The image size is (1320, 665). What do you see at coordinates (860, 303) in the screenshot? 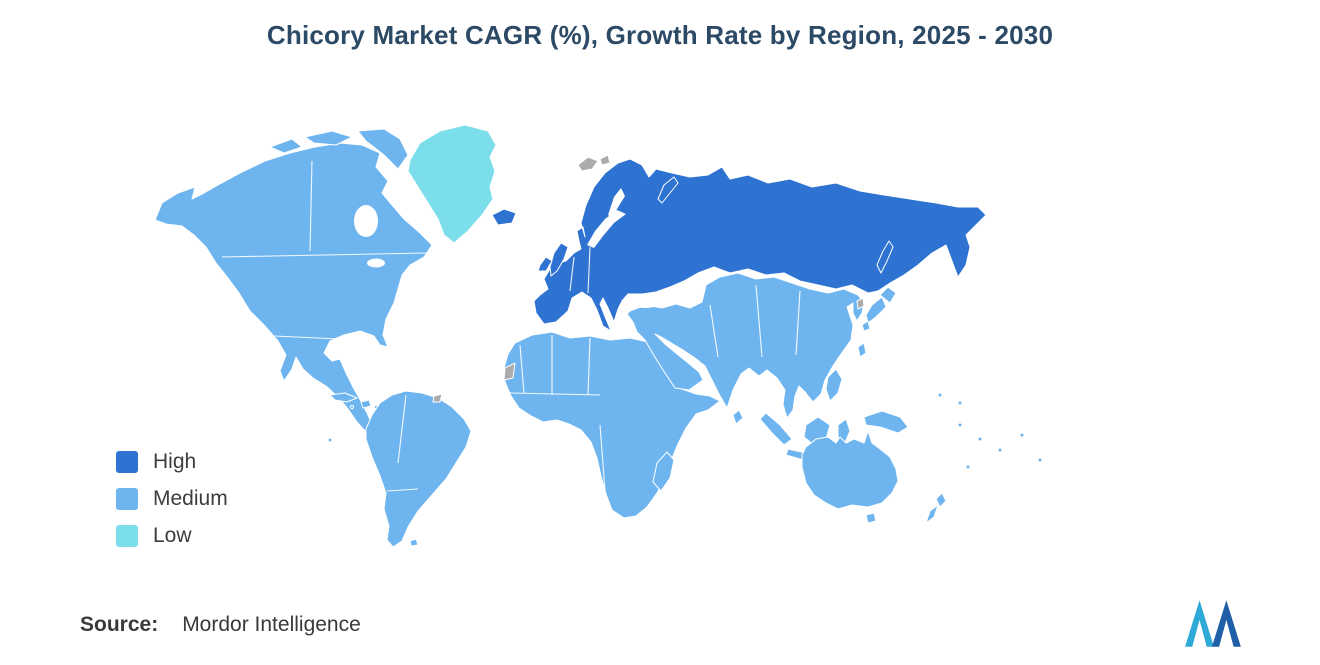
I see `region-north-korea` at bounding box center [860, 303].